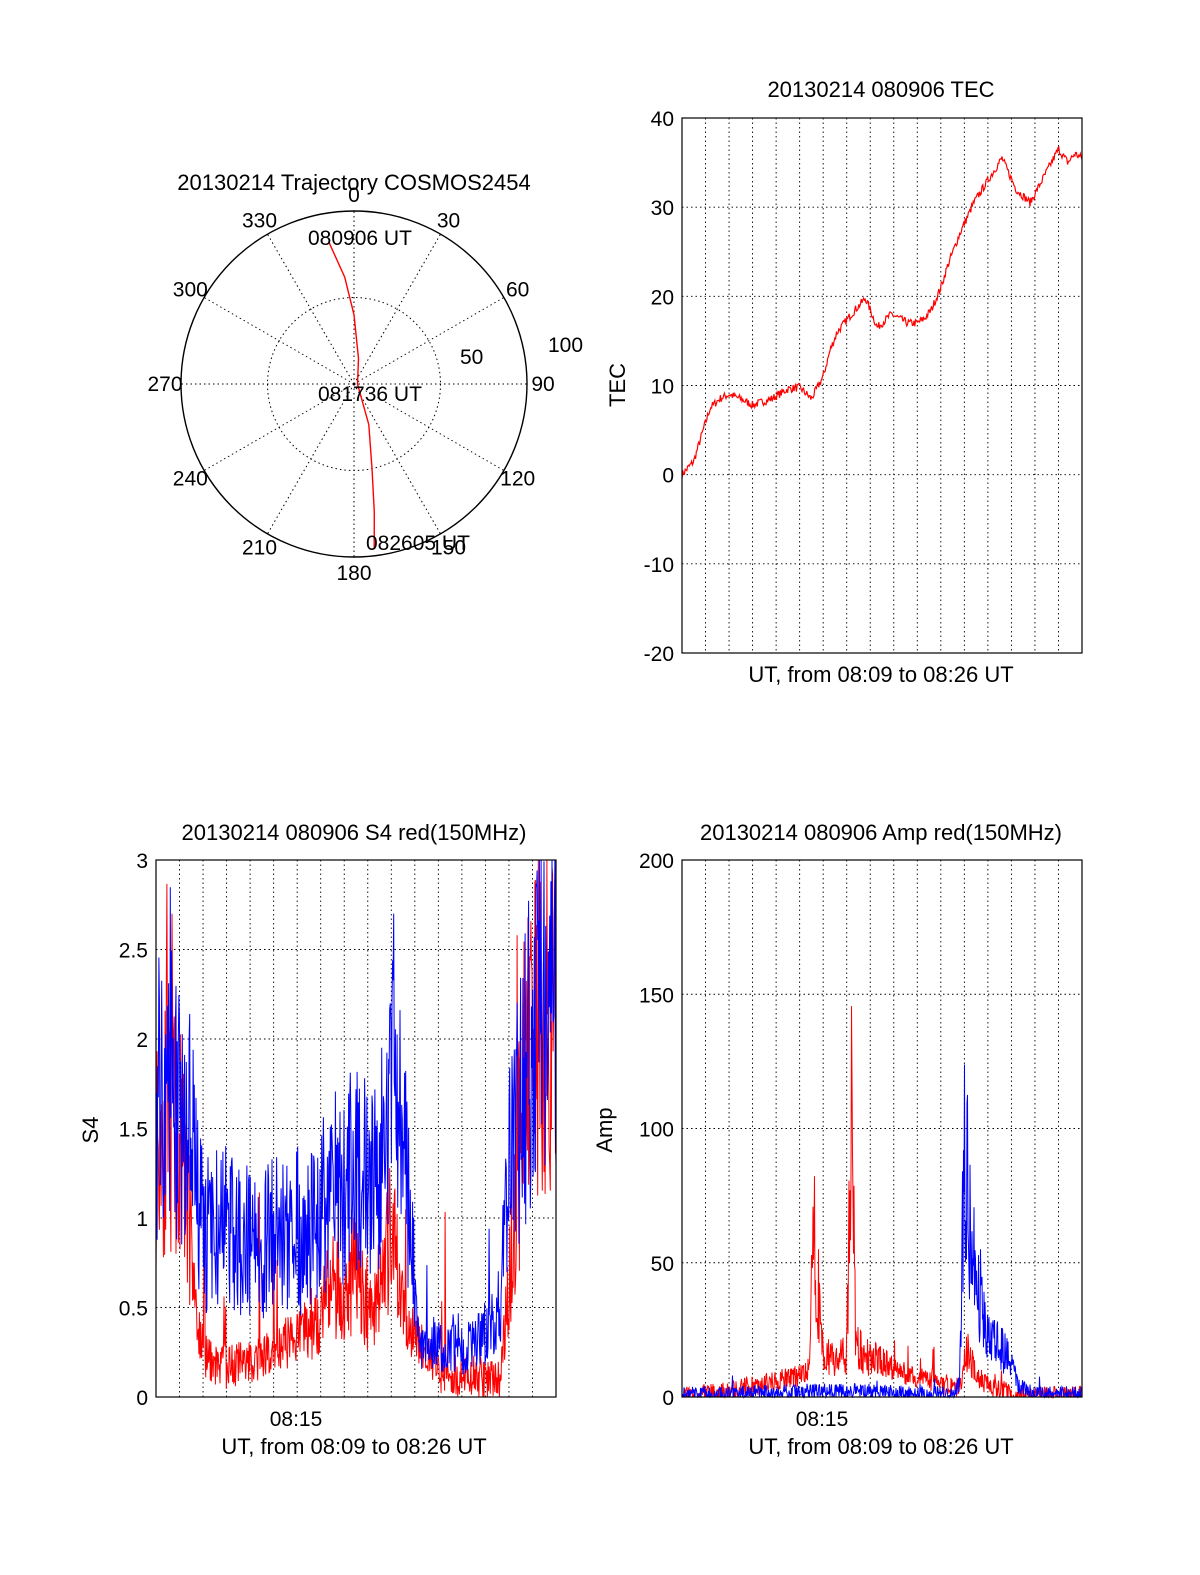 This screenshot has width=1200, height=1575. Describe the element at coordinates (659, 565) in the screenshot. I see `y-tick-label: -10` at that location.